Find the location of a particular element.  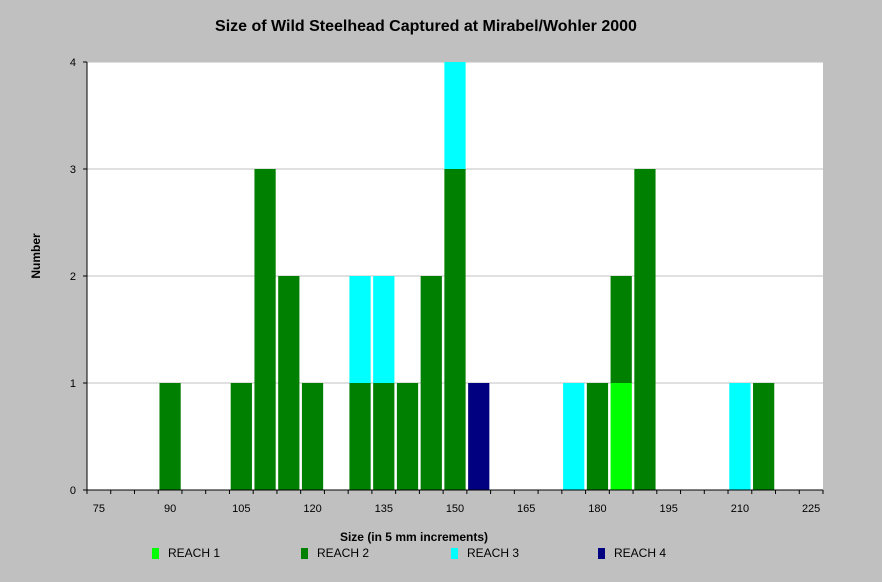

legend-label: REACH 4 is located at coordinates (640, 553).